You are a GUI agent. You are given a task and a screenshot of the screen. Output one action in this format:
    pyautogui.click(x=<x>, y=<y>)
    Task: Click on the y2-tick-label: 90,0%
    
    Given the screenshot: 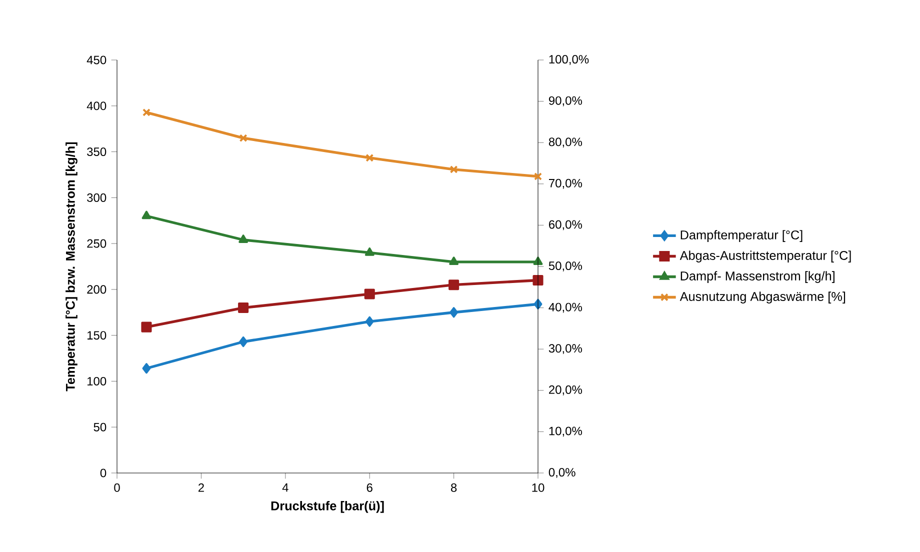 What is the action you would take?
    pyautogui.click(x=565, y=101)
    